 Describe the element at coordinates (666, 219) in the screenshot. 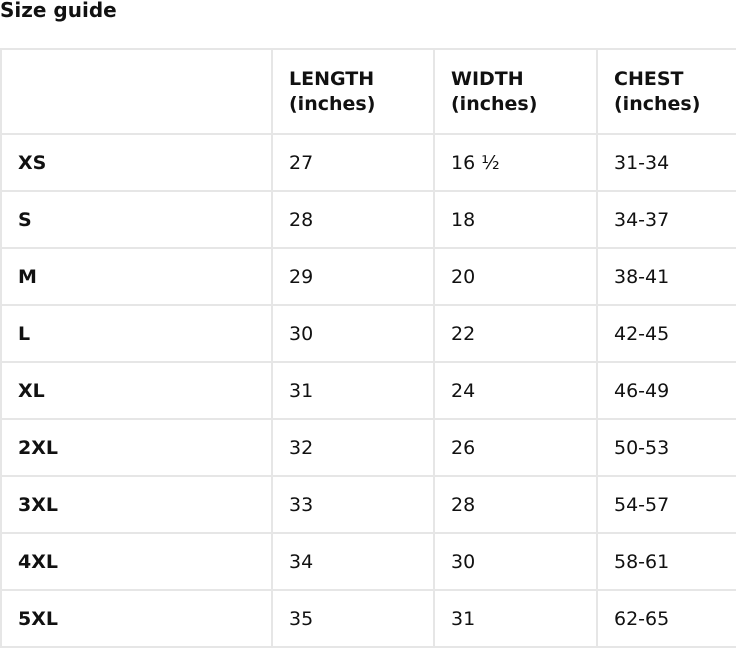

I see `cell-chest: 34-37` at that location.